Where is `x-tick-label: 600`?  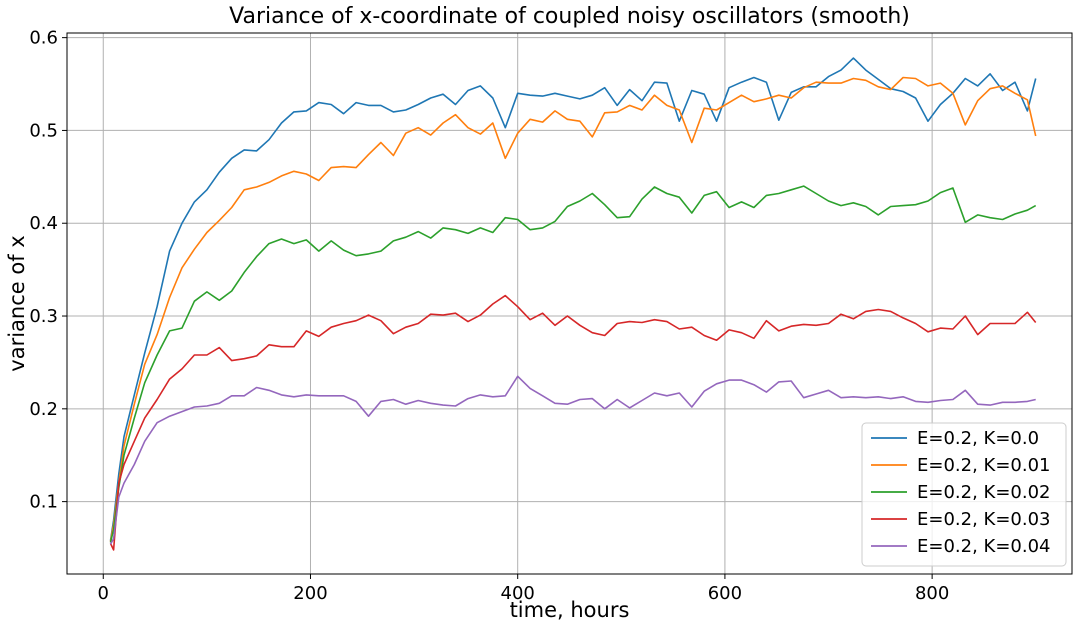
x-tick-label: 600 is located at coordinates (725, 593).